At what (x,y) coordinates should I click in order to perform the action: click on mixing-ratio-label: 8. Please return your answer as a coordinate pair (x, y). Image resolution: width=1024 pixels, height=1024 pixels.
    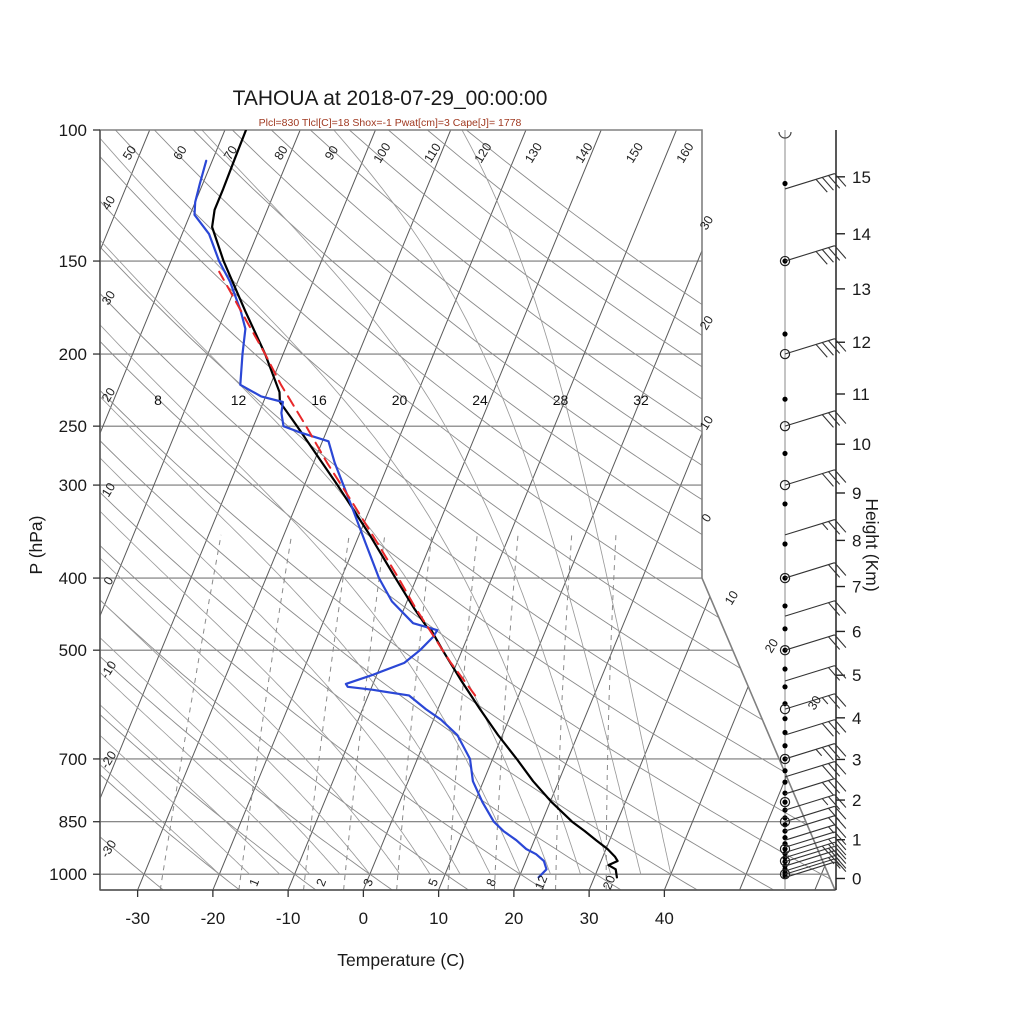
    Looking at the image, I should click on (491, 883).